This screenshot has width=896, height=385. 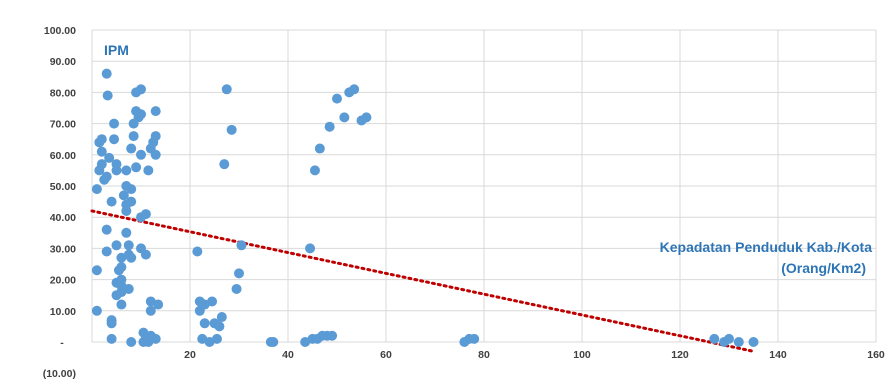 What do you see at coordinates (63, 281) in the screenshot?
I see `y-tick-label: 20.00` at bounding box center [63, 281].